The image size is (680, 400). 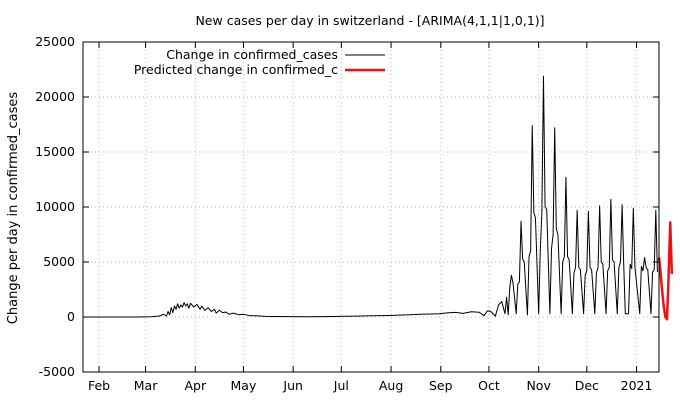 What do you see at coordinates (391, 385) in the screenshot?
I see `x-tick-label: Aug` at bounding box center [391, 385].